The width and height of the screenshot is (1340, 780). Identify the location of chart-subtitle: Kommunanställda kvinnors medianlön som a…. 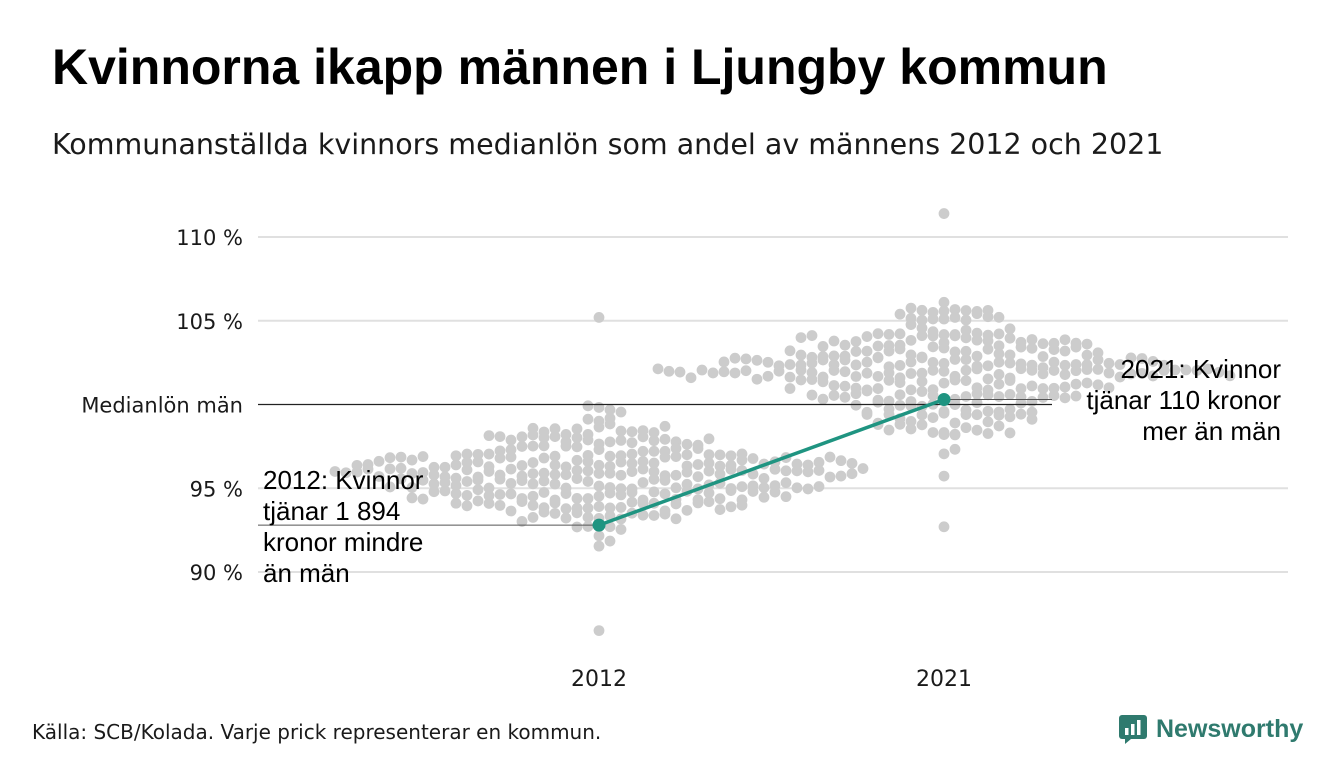
(608, 144).